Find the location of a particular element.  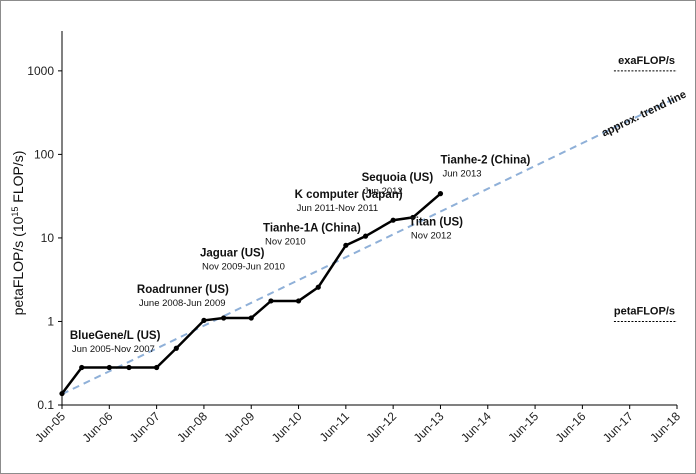

annotation-subtitle: Jun 2011-Nov 2011 is located at coordinates (338, 208).